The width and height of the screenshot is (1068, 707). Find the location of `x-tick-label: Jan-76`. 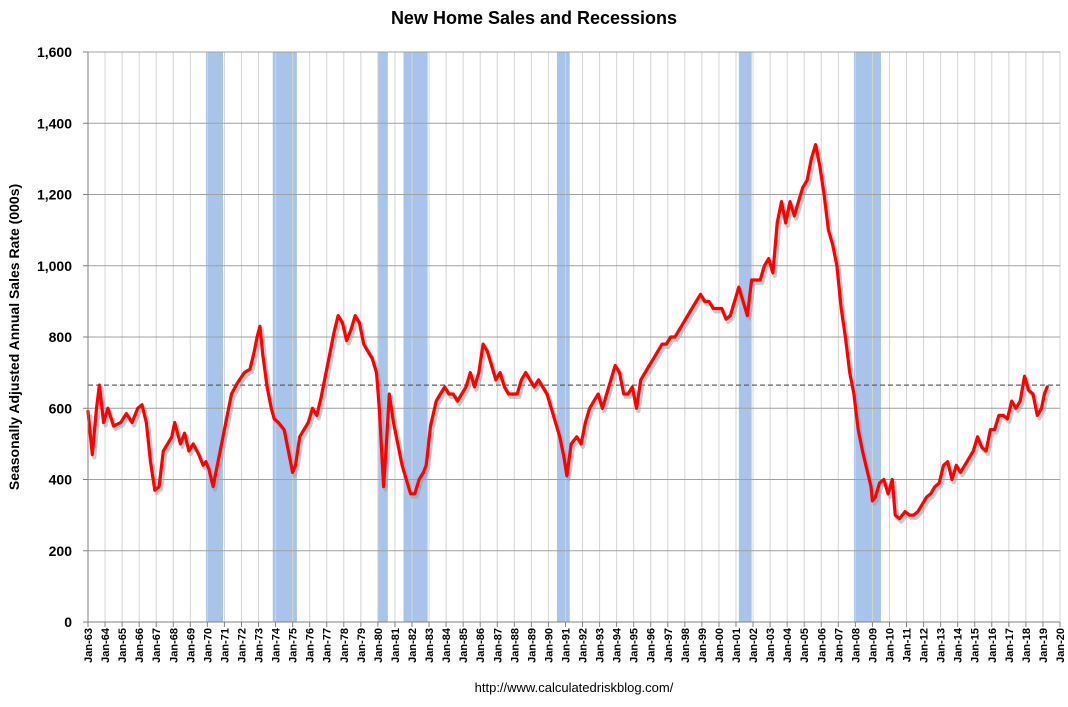

x-tick-label: Jan-76 is located at coordinates (311, 645).